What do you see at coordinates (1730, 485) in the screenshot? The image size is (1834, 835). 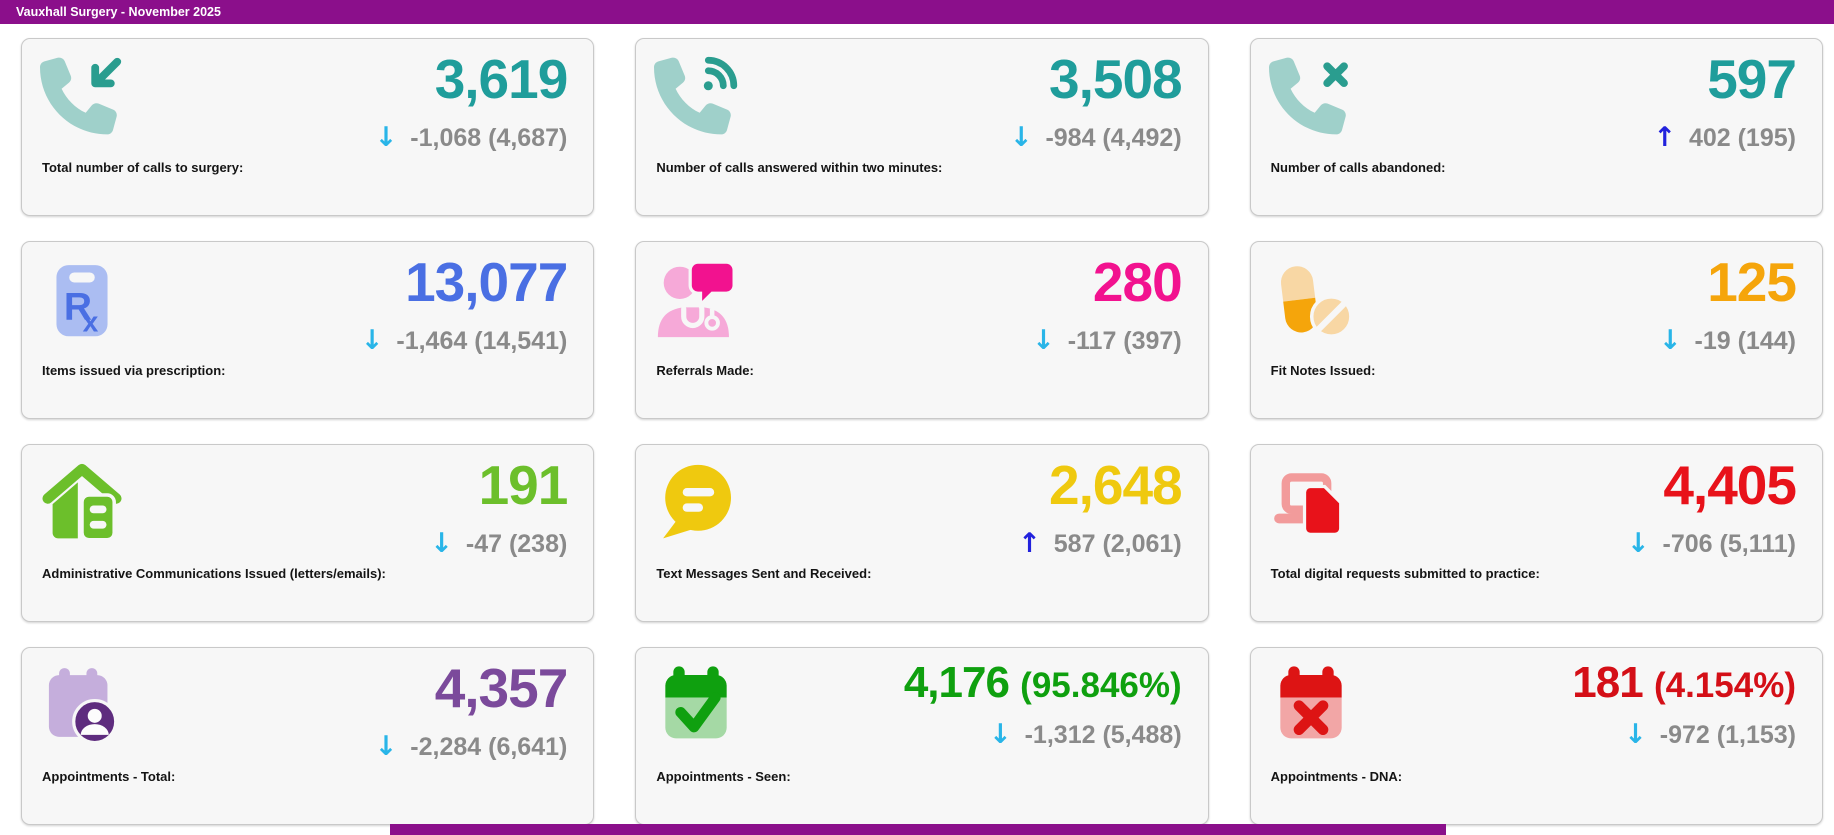 I see `kpi-value: 4,405` at bounding box center [1730, 485].